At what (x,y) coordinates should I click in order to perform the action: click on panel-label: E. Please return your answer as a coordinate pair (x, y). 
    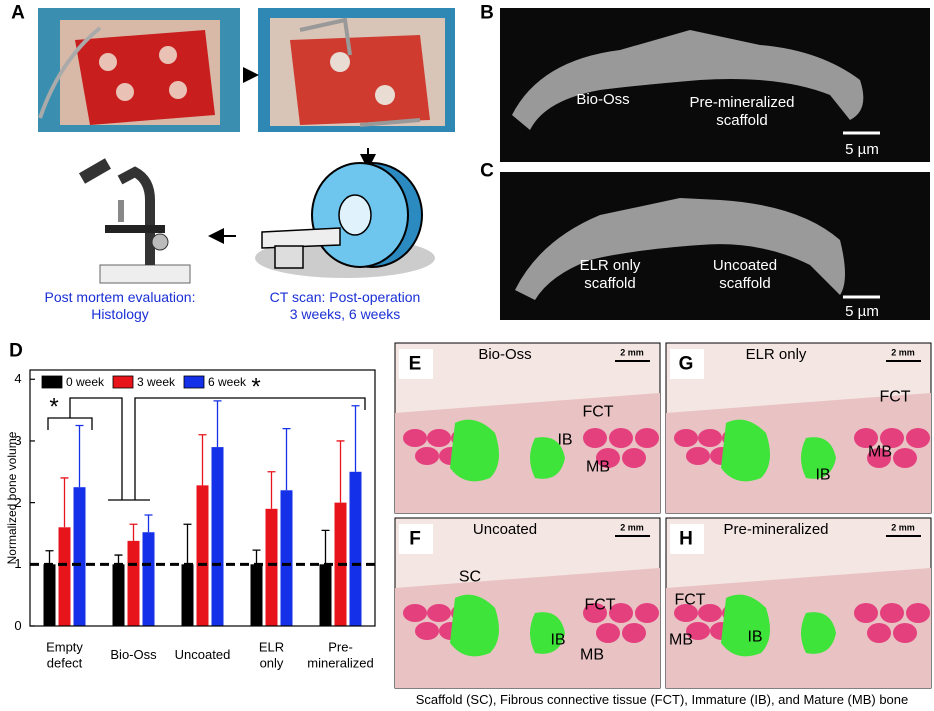
    Looking at the image, I should click on (415, 364).